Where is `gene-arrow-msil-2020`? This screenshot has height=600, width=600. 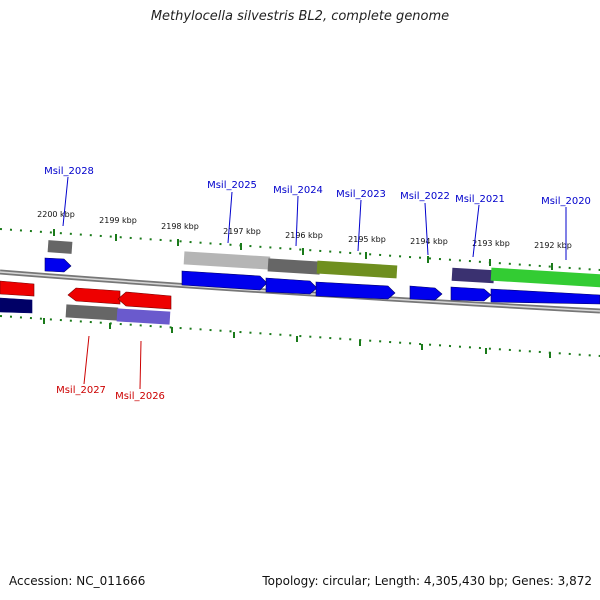
gene-arrow-msil-2020 is located at coordinates (545, 296).